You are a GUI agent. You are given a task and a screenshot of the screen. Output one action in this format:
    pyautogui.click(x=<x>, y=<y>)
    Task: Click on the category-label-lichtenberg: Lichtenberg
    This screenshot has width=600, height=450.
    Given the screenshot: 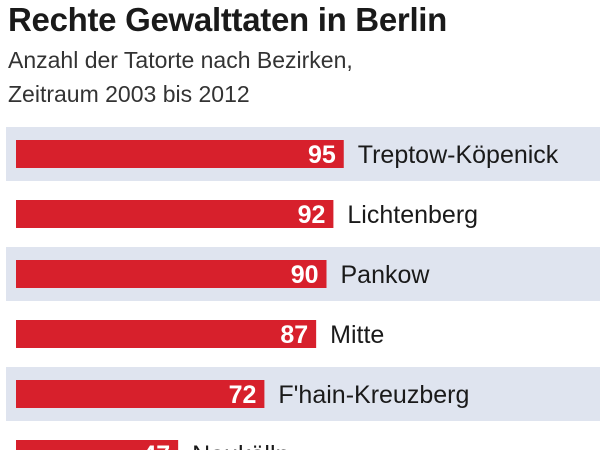 What is the action you would take?
    pyautogui.click(x=412, y=215)
    